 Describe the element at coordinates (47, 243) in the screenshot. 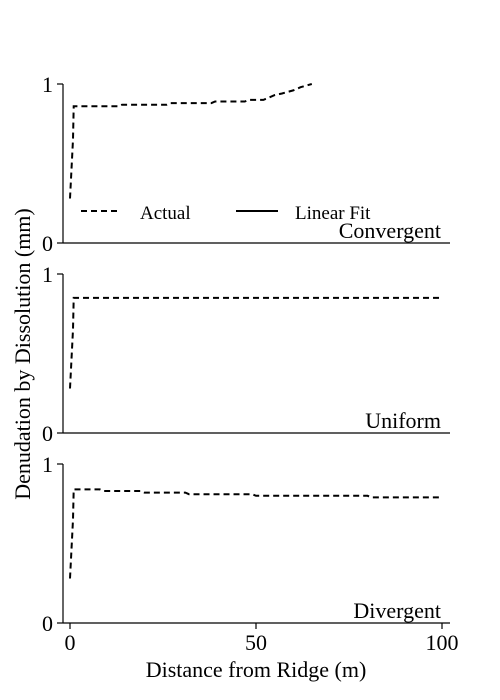

I see `panel-convergent-ytick-label-0: 0` at that location.